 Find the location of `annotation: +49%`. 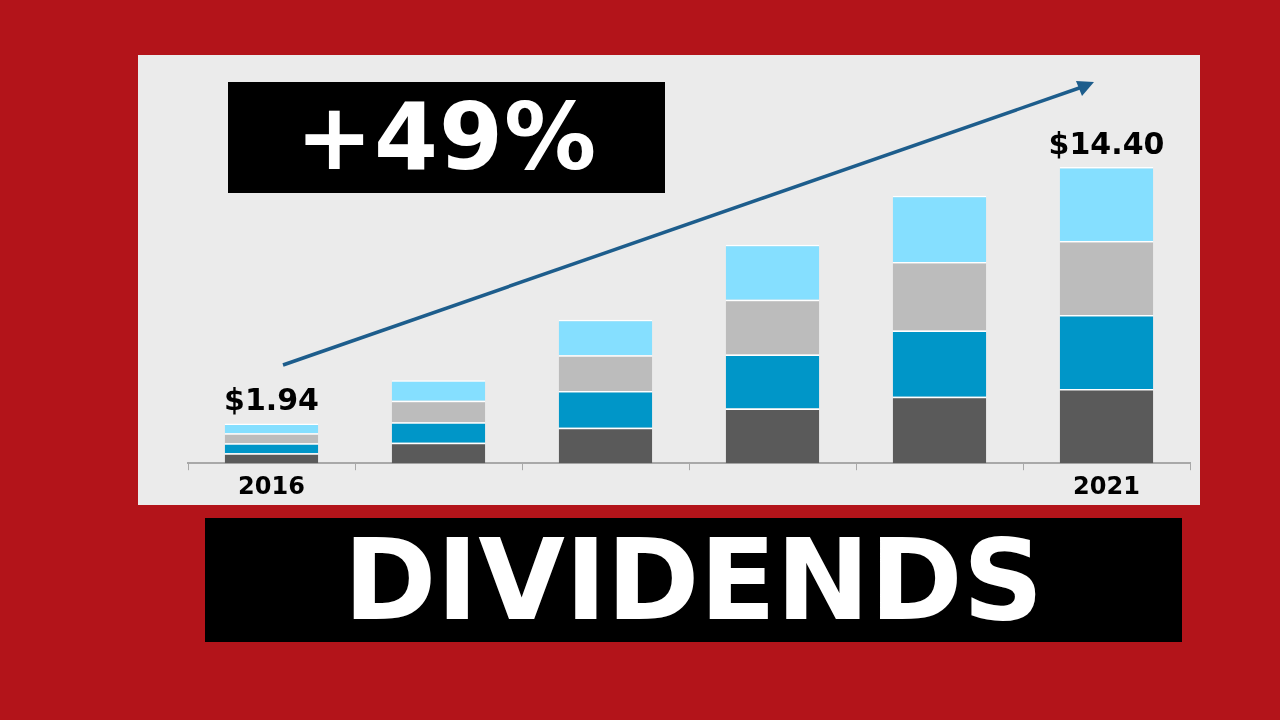

annotation: +49% is located at coordinates (446, 137).